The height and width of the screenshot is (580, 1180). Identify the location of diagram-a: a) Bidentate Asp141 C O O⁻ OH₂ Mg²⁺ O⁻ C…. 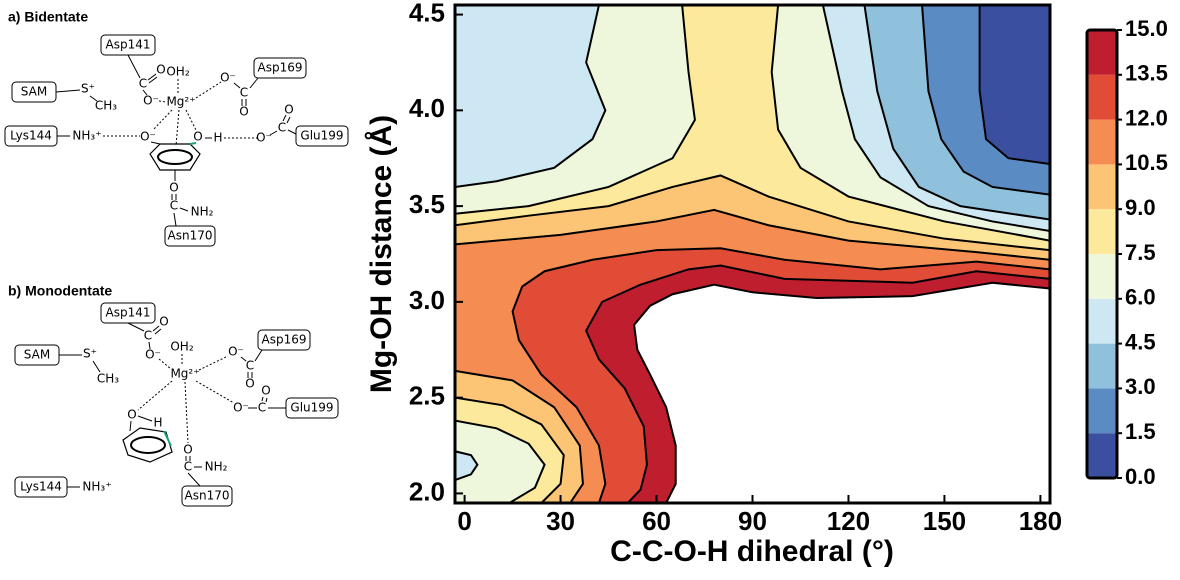
(176, 128).